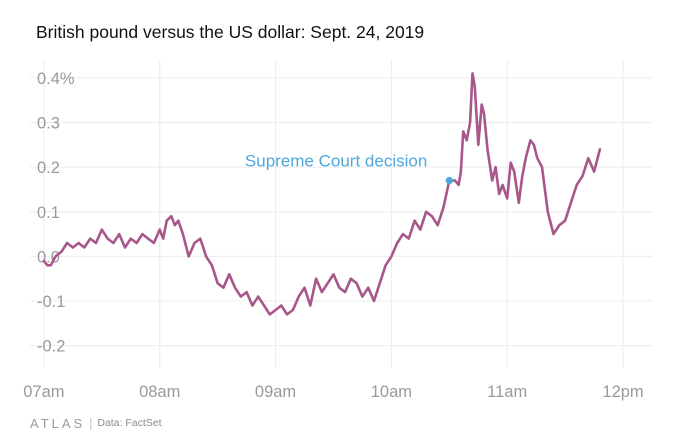  Describe the element at coordinates (51, 302) in the screenshot. I see `y-tick-label: -0.1` at that location.